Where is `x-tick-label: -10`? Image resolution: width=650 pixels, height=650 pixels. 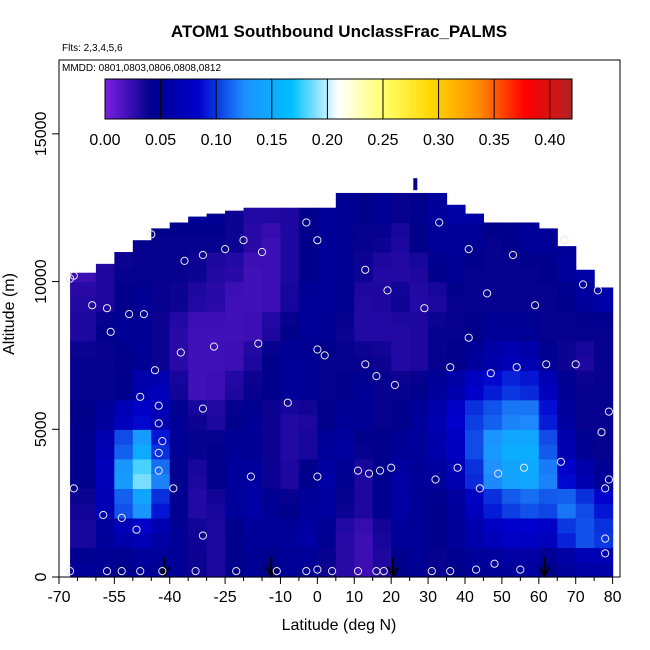
x-tick-label: -10 is located at coordinates (280, 597).